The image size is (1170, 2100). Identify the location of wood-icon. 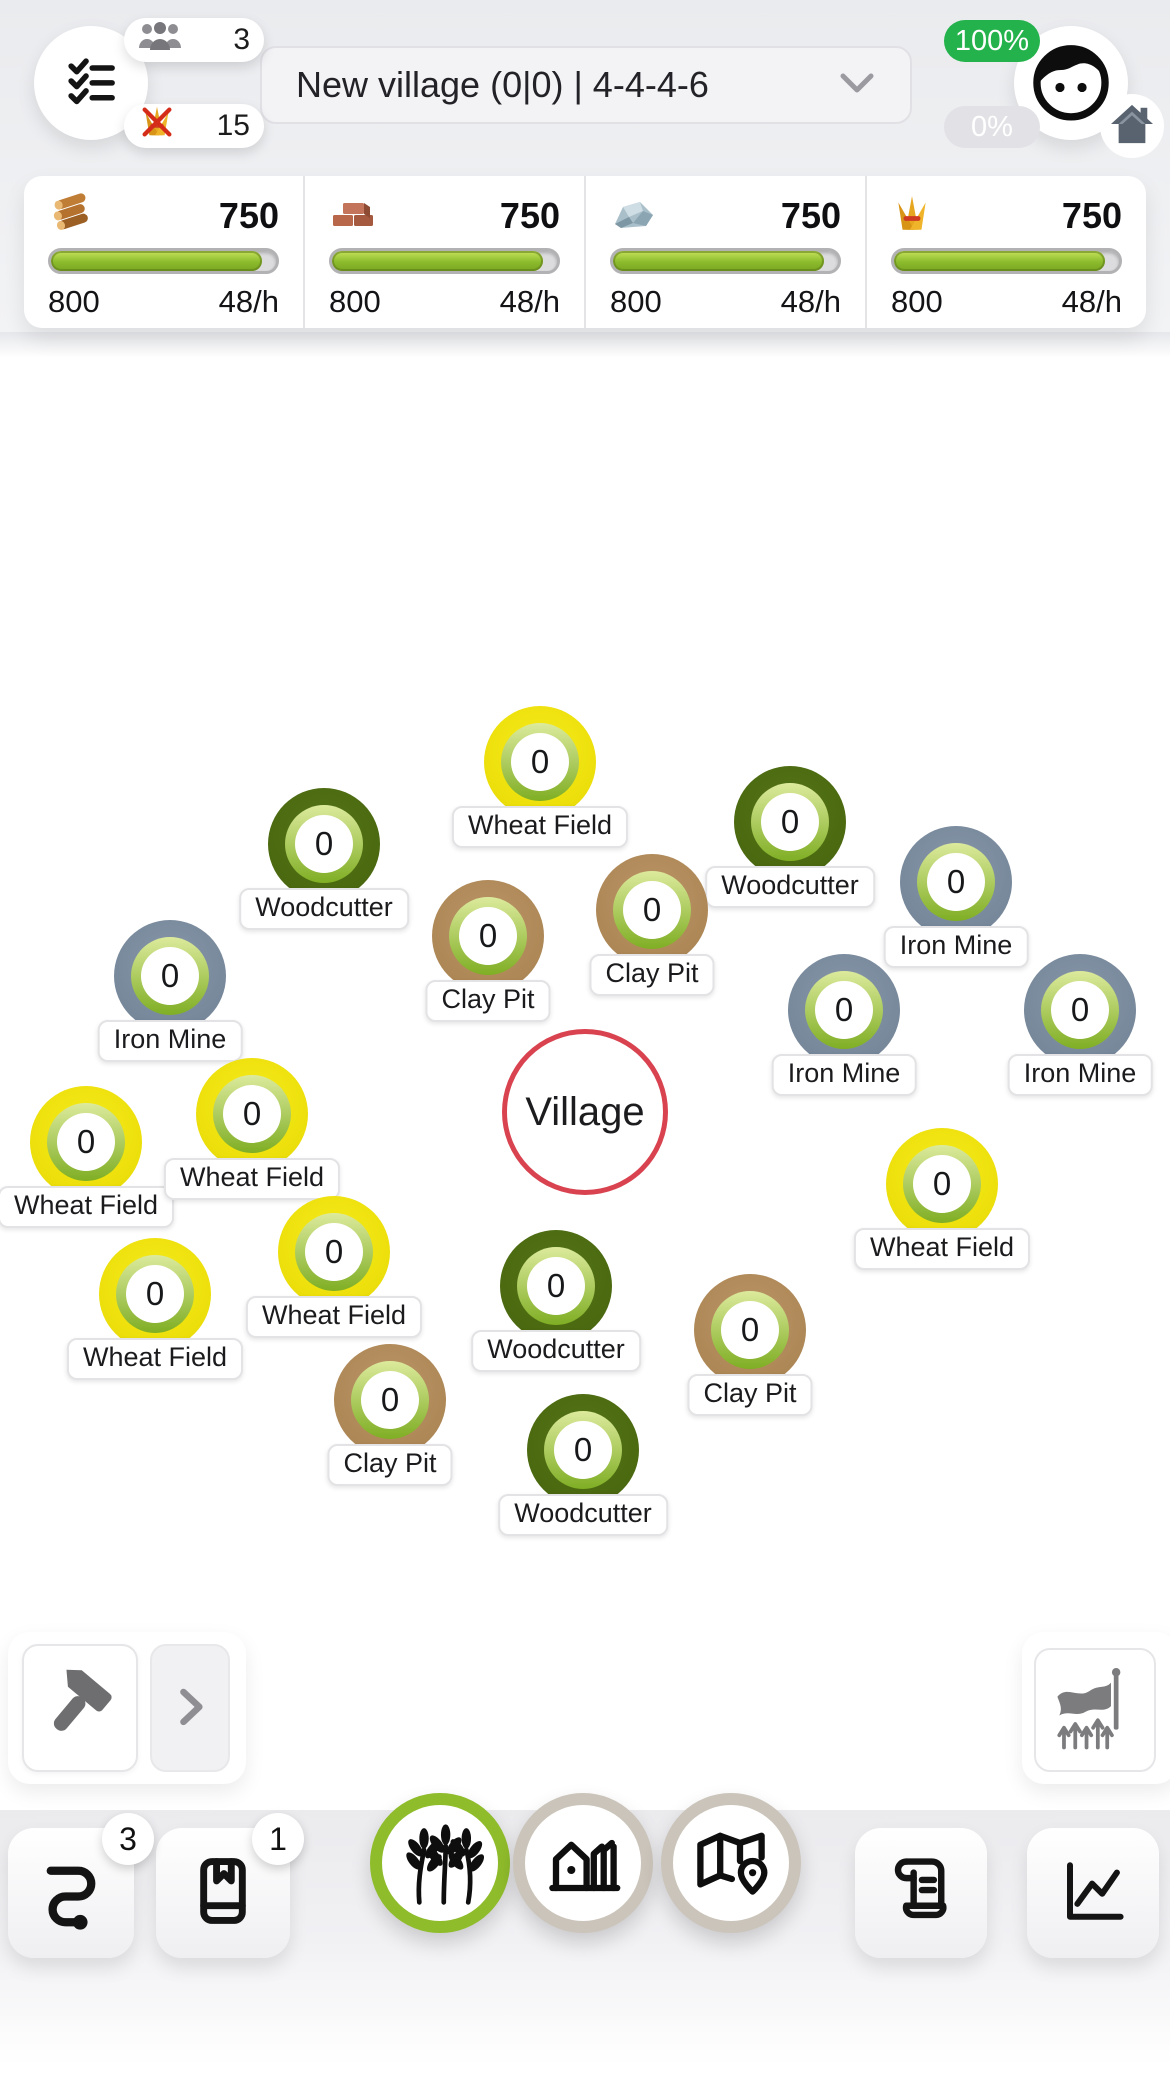
(72, 216).